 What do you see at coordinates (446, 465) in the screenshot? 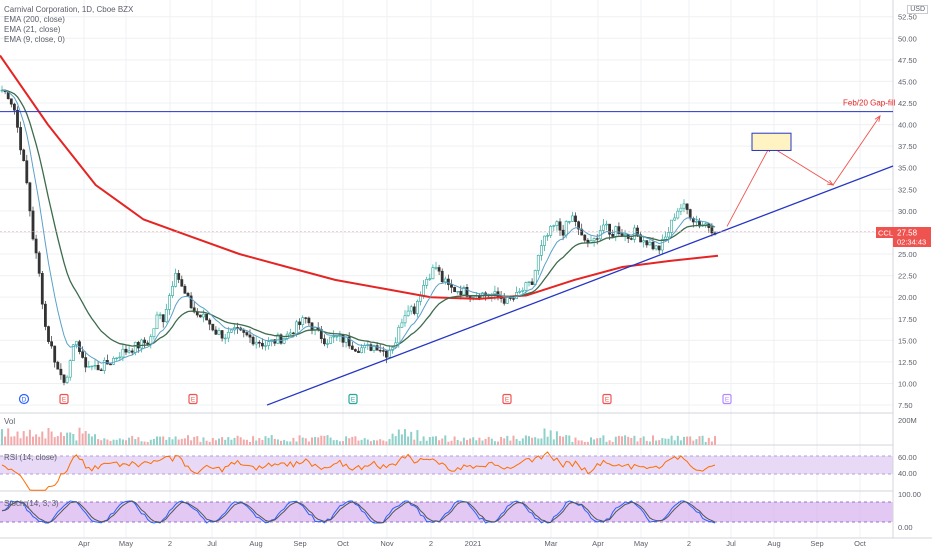
I see `rsi-band` at bounding box center [446, 465].